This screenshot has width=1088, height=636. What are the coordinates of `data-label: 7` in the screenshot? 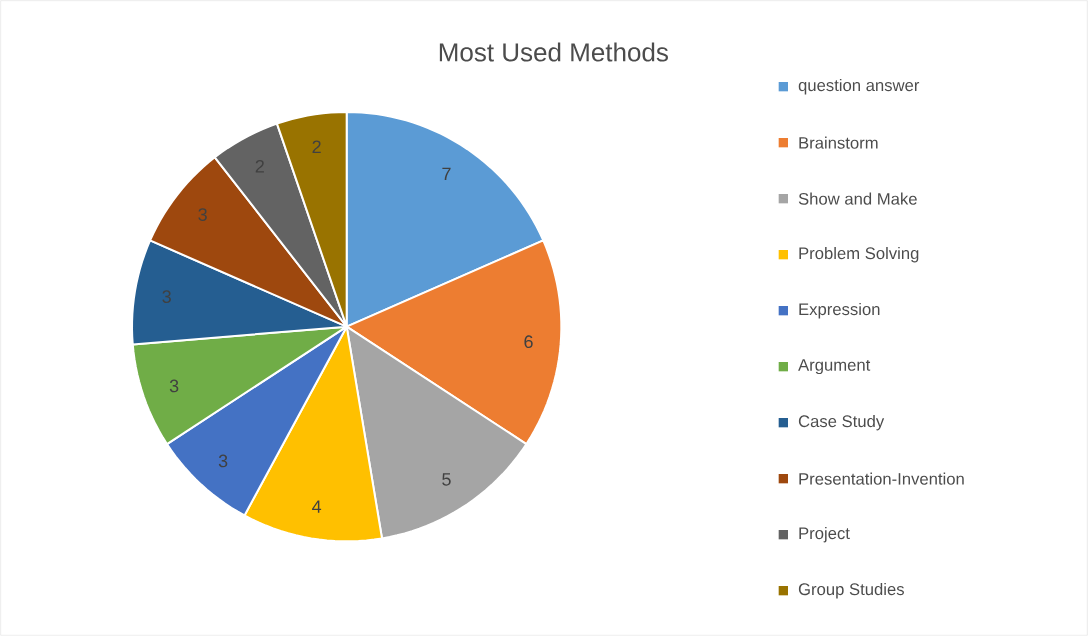 It's located at (446, 174).